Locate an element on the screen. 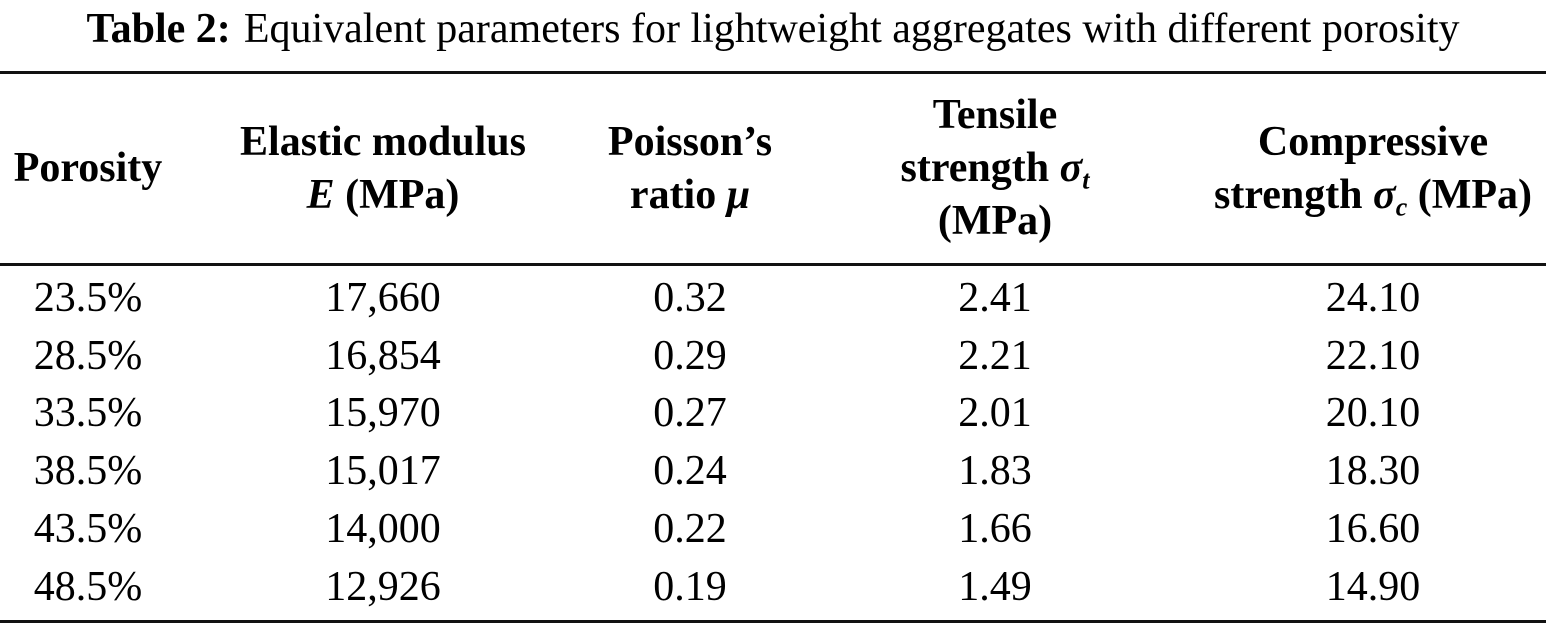  header-line: strength σc (MPa) is located at coordinates (1373, 195).